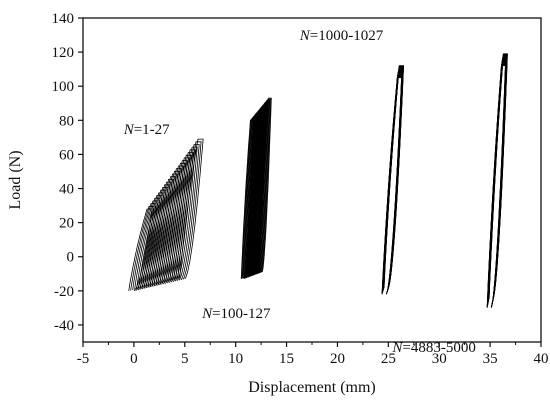 The height and width of the screenshot is (403, 550). I want to click on cycle-label: N=4883-5000, so click(433, 348).